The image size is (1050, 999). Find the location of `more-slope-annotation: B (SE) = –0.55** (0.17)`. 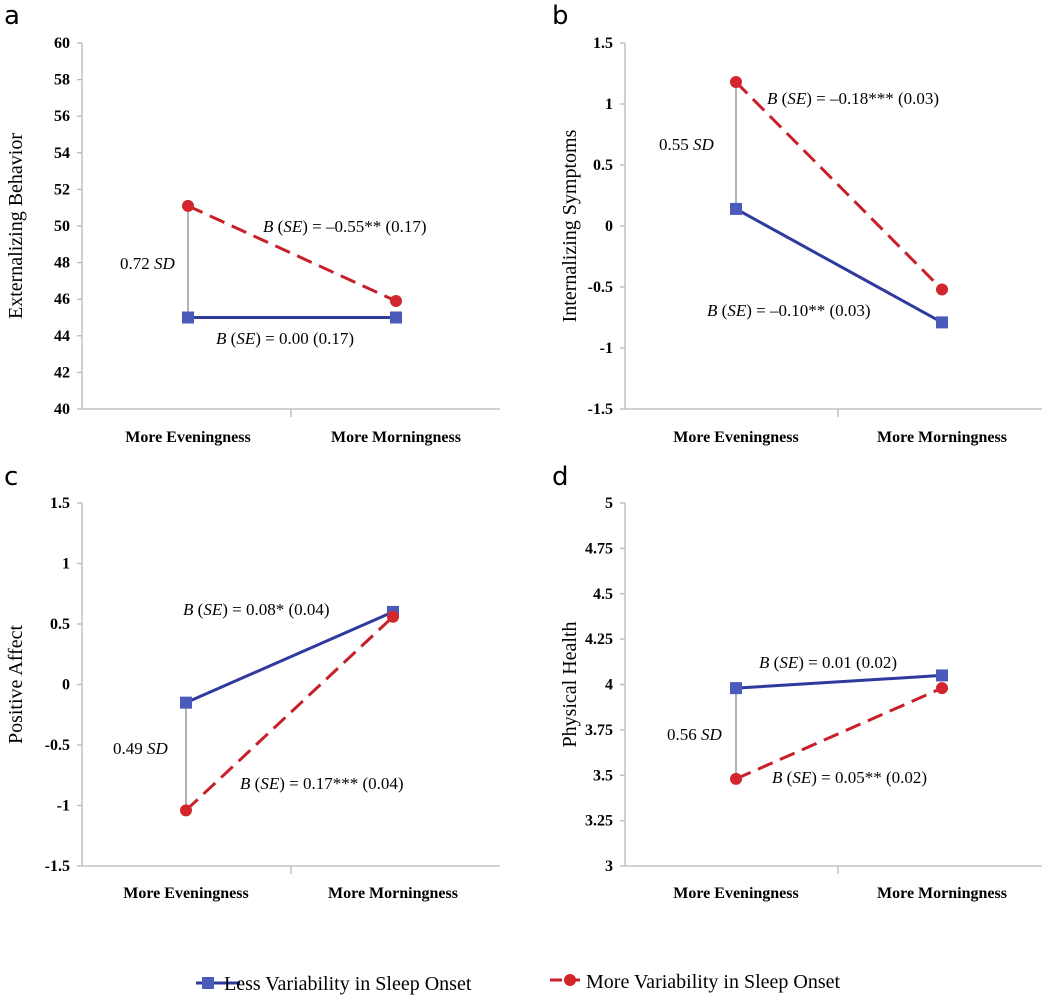

more-slope-annotation: B (SE) = –0.55** (0.17) is located at coordinates (345, 226).